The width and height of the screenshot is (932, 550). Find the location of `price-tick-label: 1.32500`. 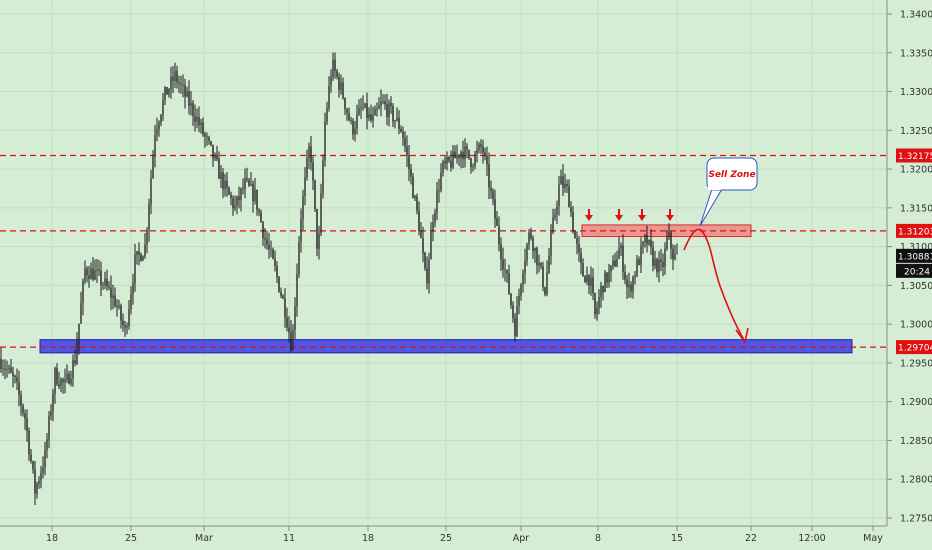

price-tick-label: 1.32500 is located at coordinates (916, 131).